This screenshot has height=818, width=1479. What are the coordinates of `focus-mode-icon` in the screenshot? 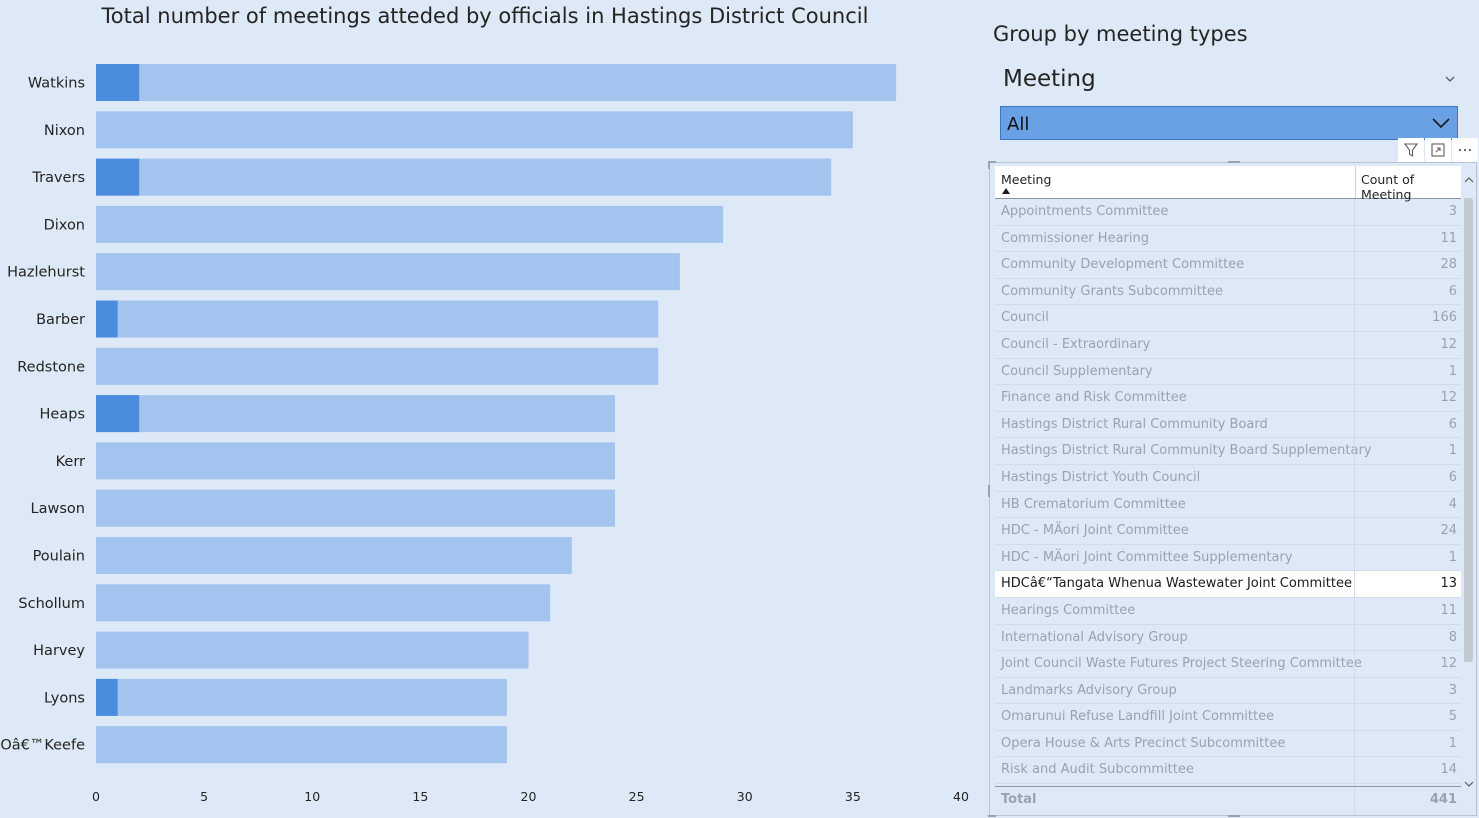 It's located at (1438, 150).